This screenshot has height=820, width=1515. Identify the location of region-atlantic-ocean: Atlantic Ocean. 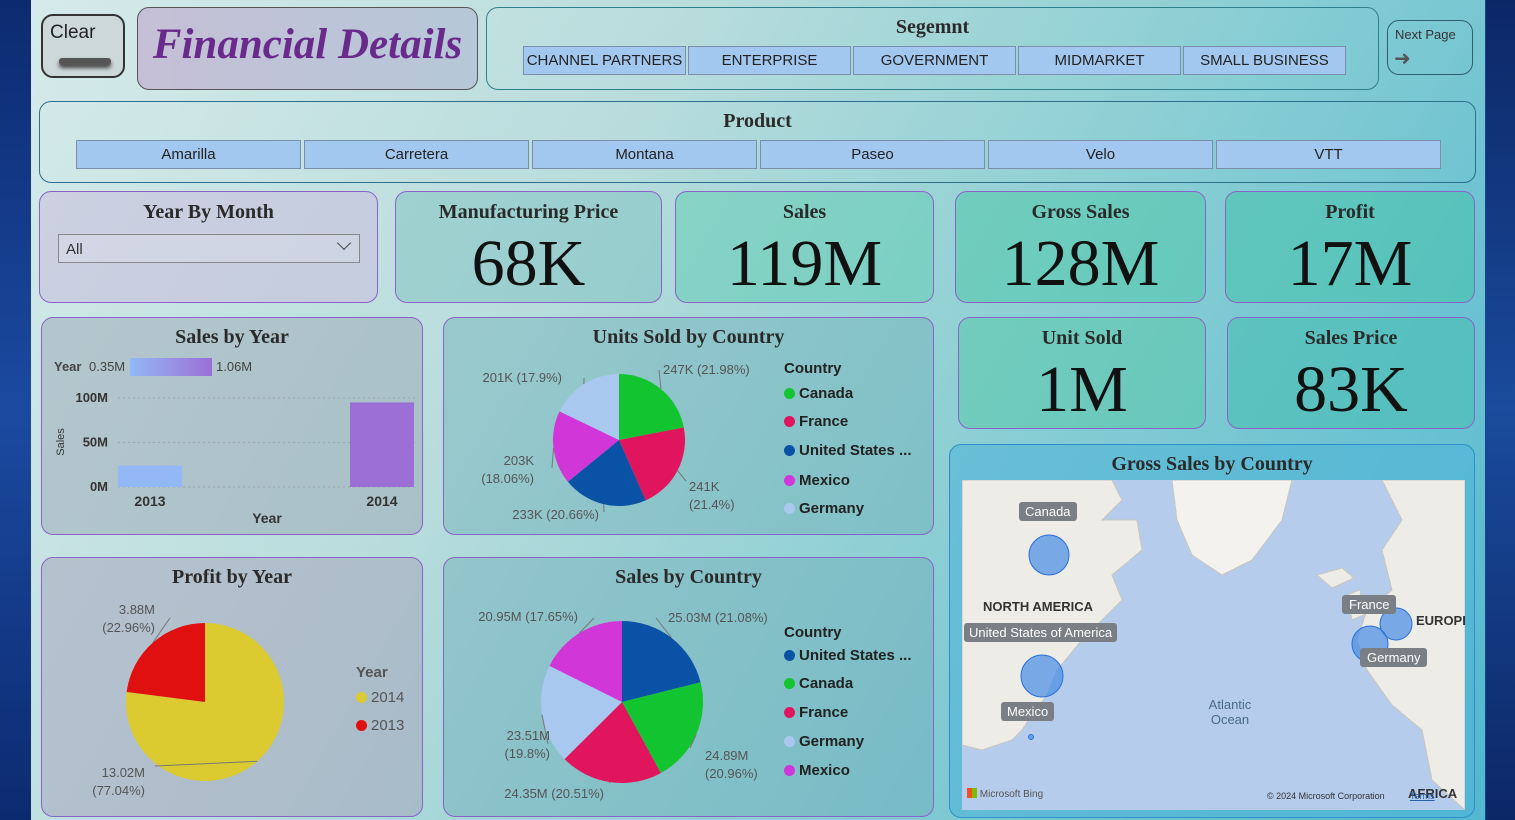
(1230, 712).